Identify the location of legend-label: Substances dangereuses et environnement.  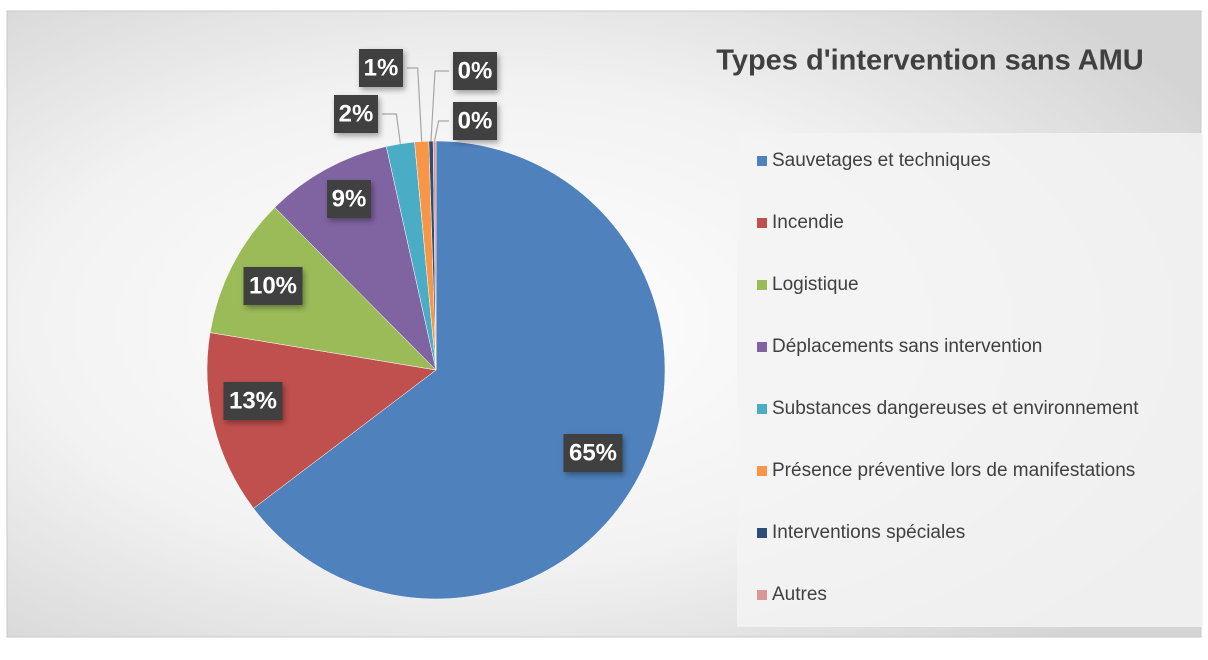
(955, 408).